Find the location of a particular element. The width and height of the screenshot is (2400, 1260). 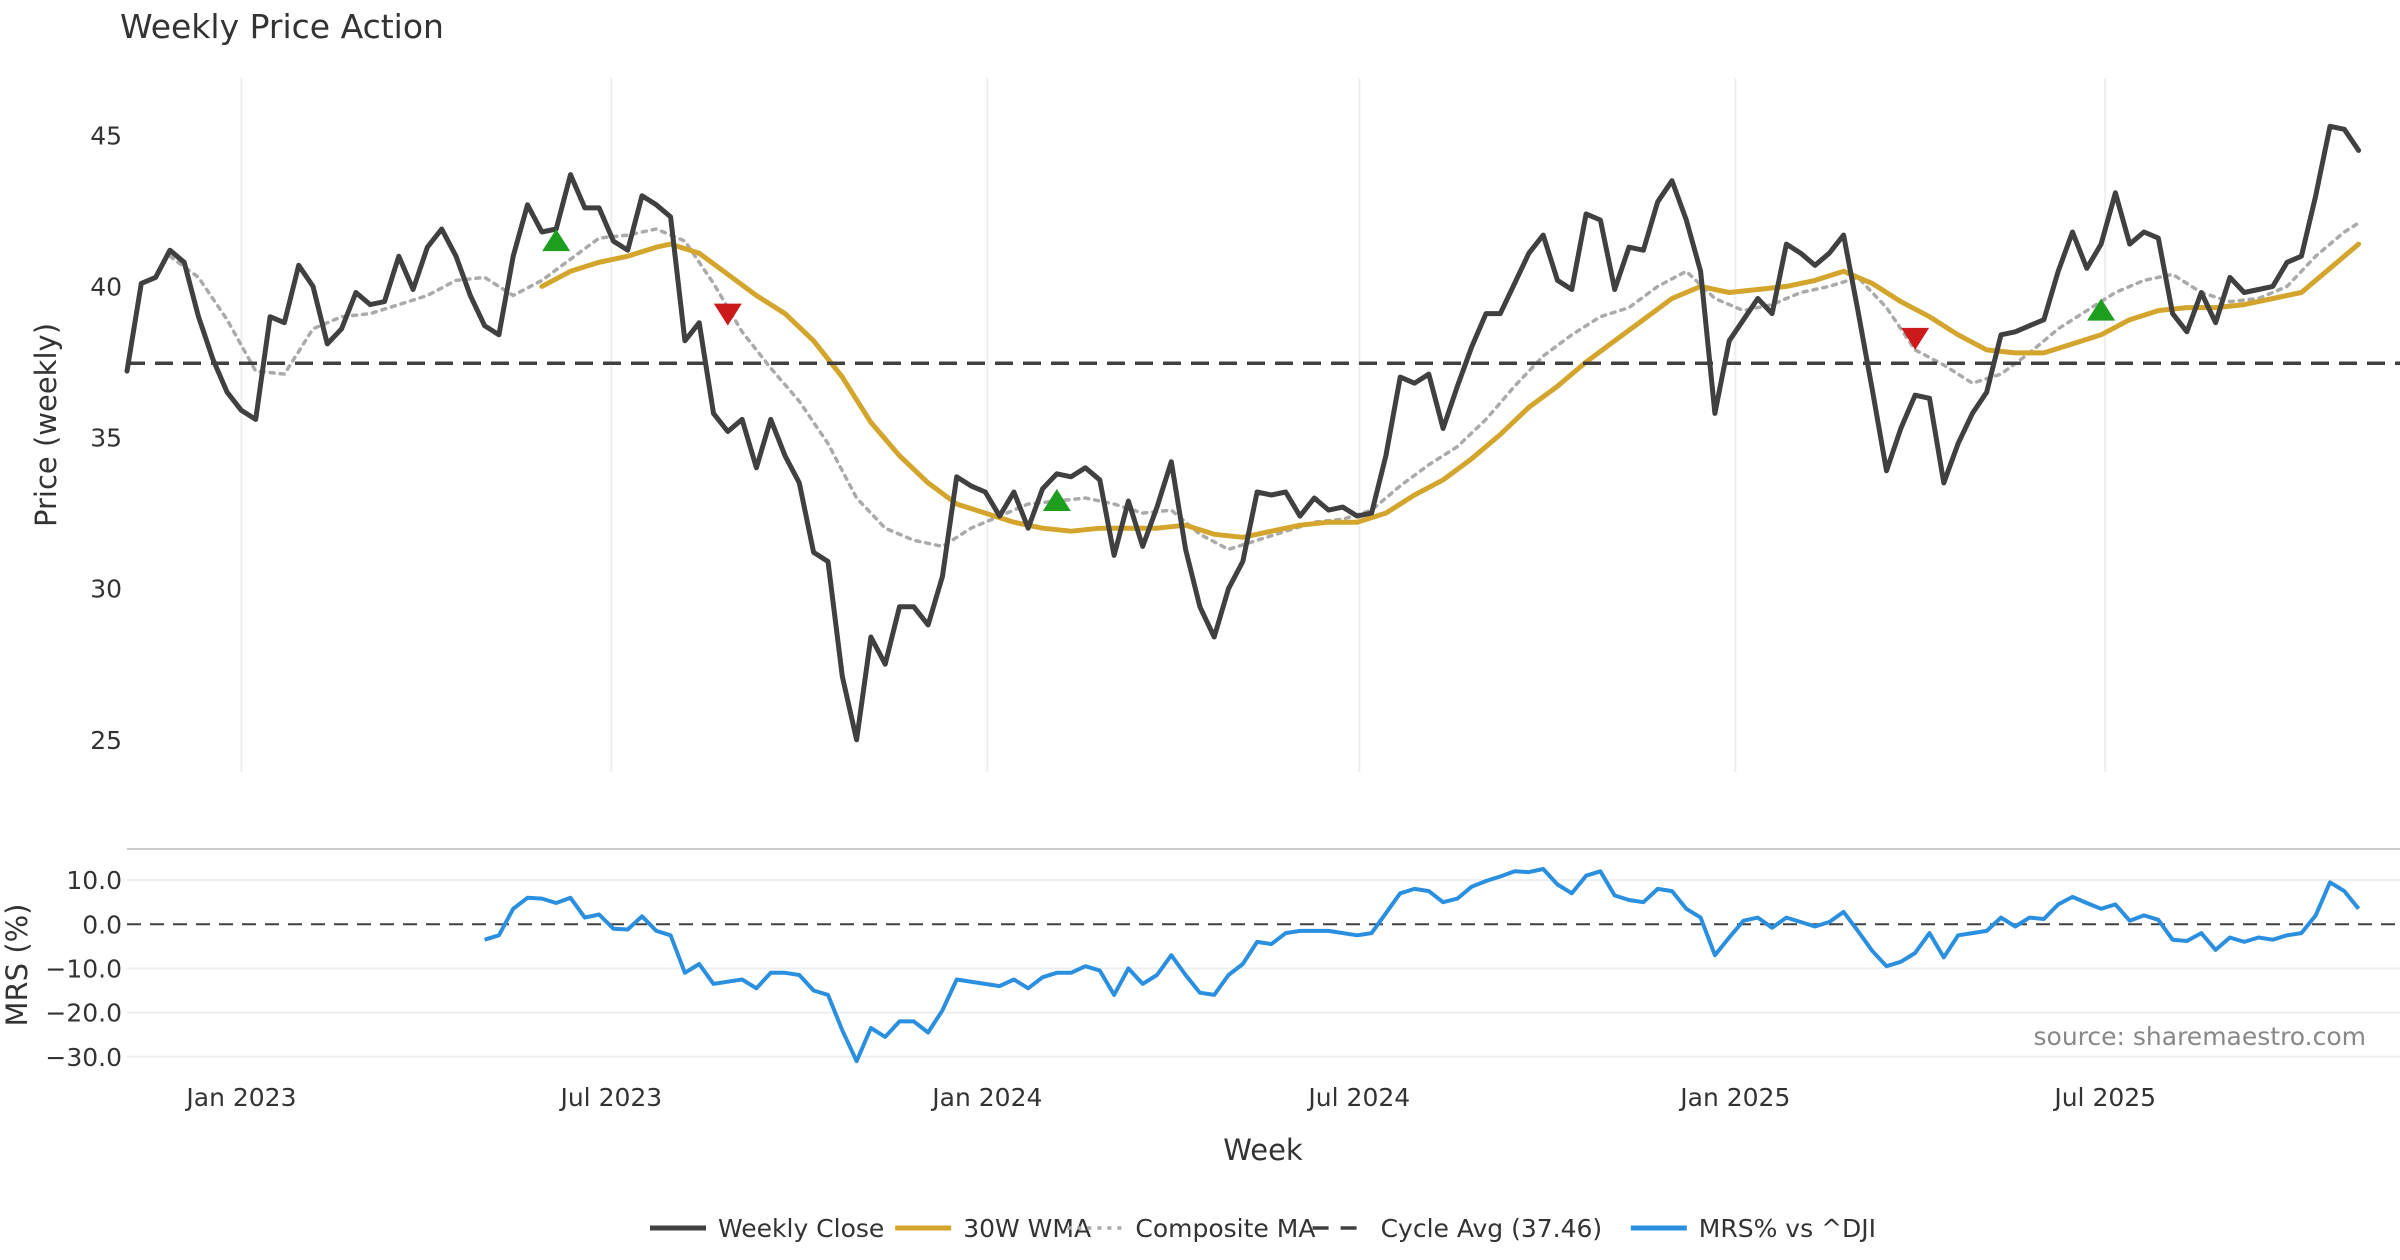

mrs-panel-series is located at coordinates (1422, 965).